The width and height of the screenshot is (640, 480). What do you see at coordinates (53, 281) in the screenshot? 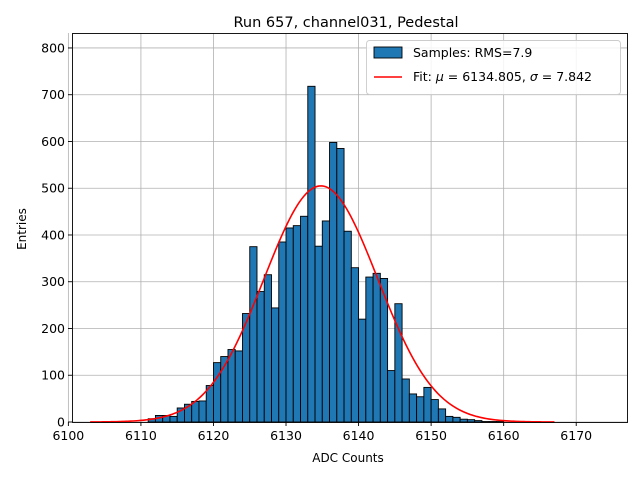
I see `y-tick-label: 300` at bounding box center [53, 281].